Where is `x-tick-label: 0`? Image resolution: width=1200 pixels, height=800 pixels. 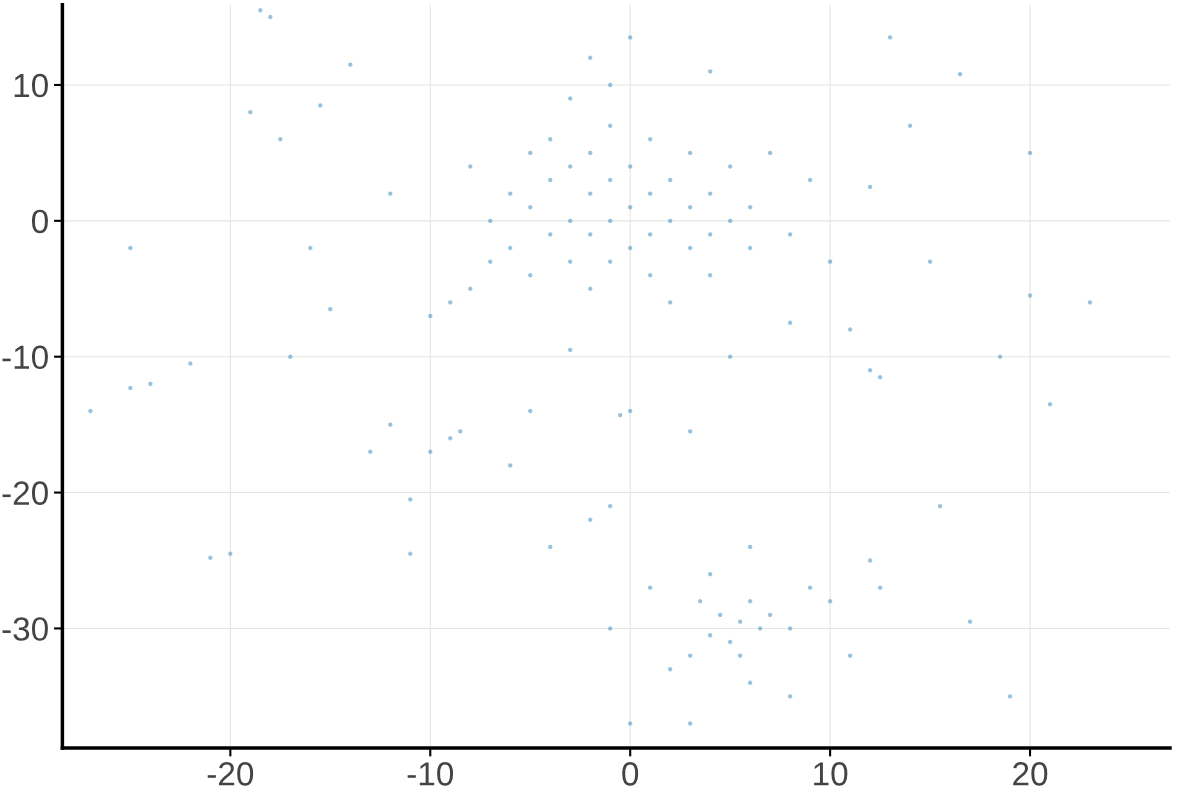
x-tick-label: 0 is located at coordinates (630, 774).